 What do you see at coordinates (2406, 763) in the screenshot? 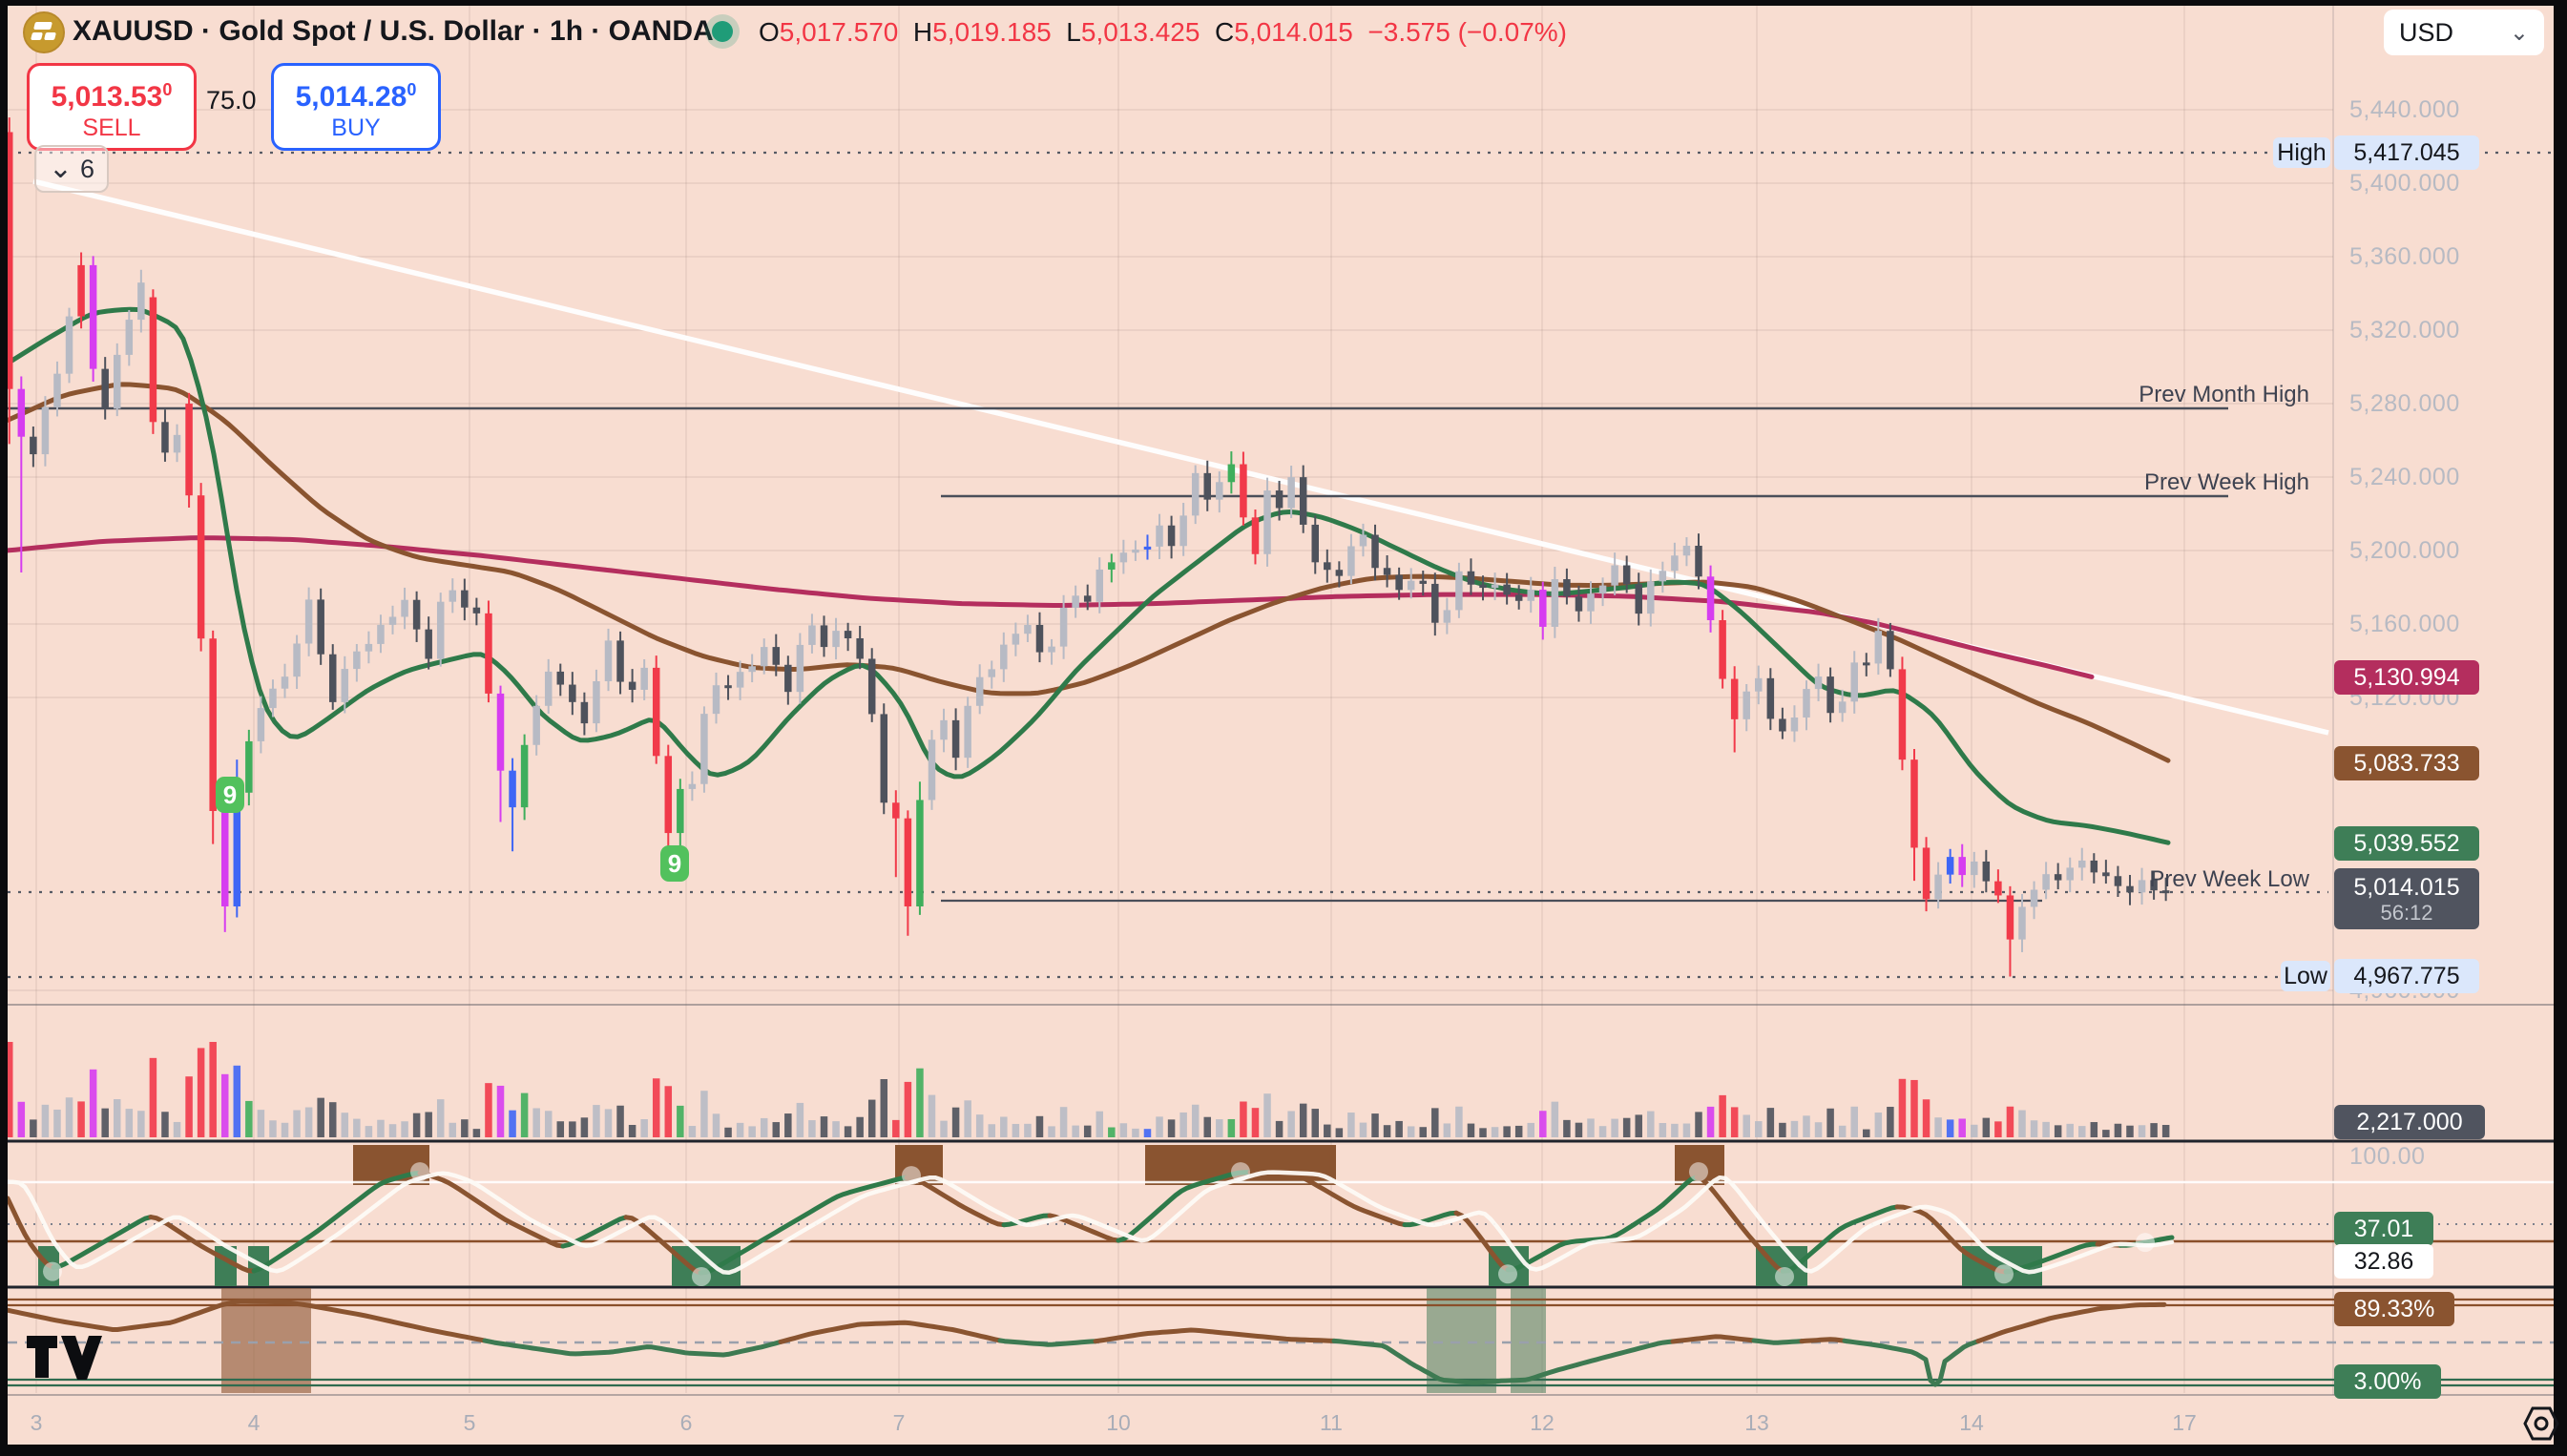
I see `price-badge: 5,083.733` at bounding box center [2406, 763].